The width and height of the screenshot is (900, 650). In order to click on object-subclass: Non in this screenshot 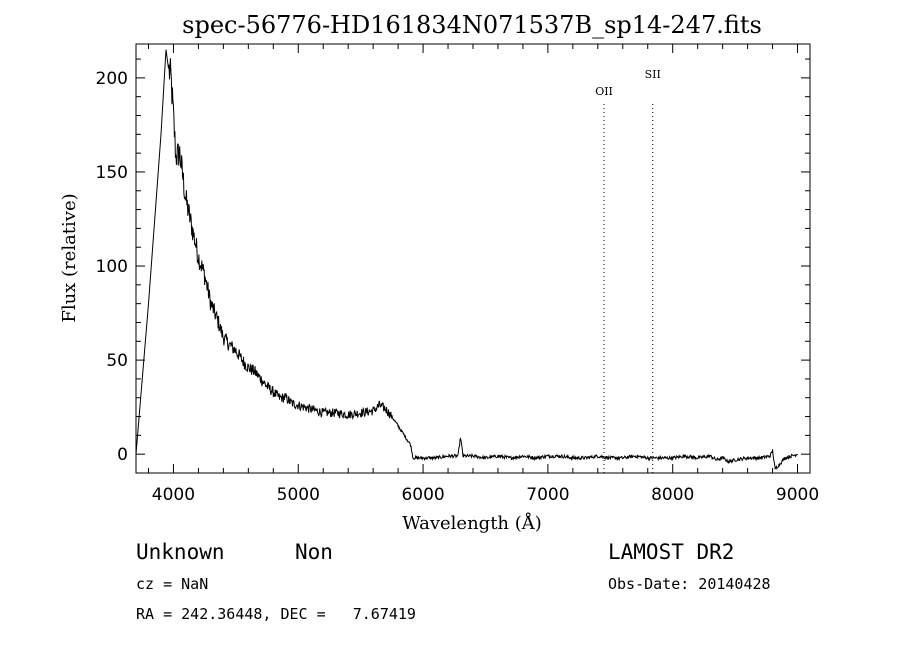, I will do `click(314, 552)`.